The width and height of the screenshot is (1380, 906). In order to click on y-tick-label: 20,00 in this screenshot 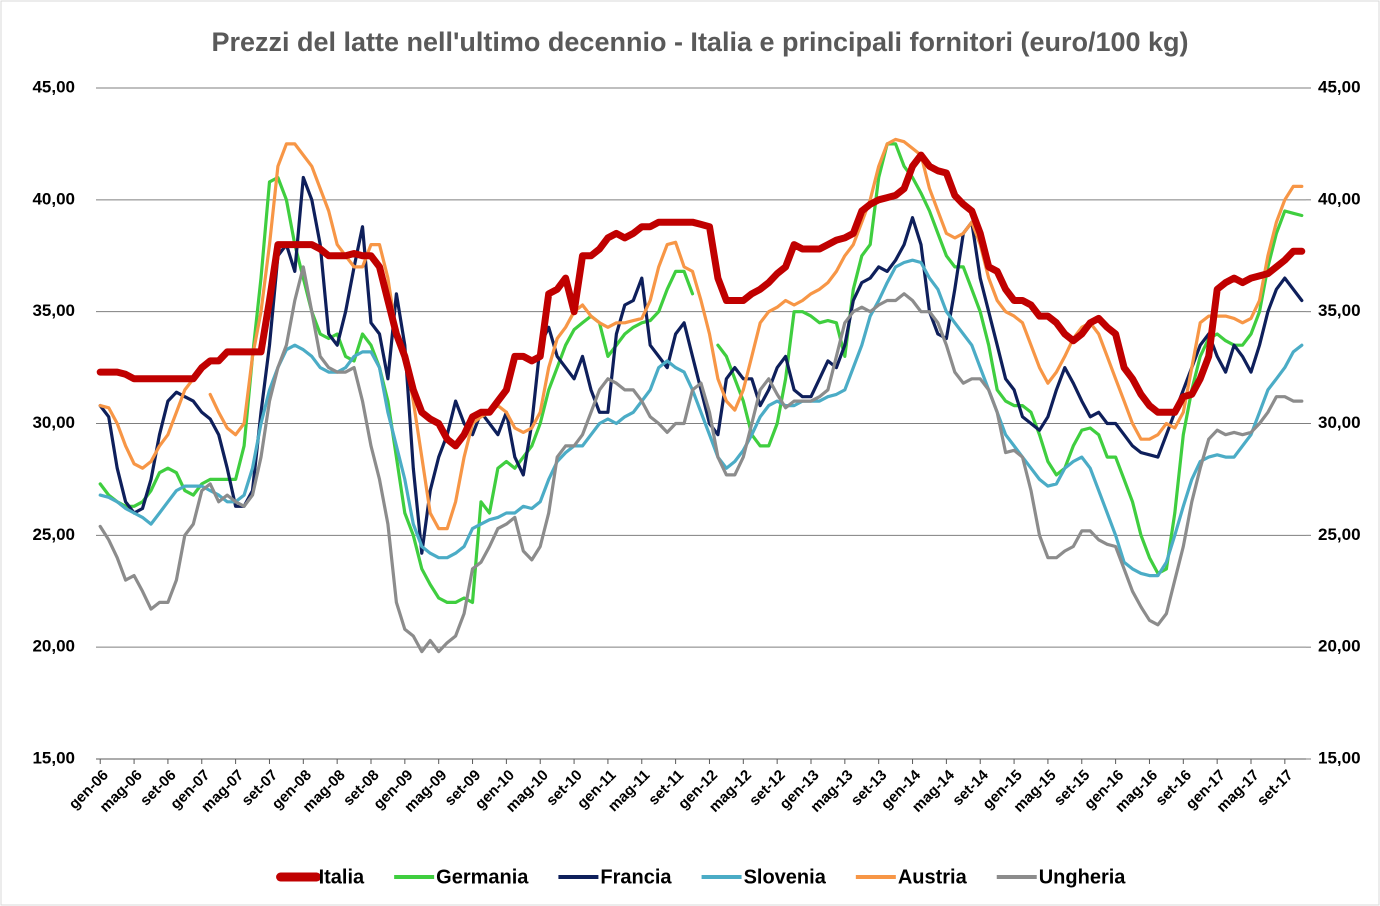, I will do `click(53, 646)`.